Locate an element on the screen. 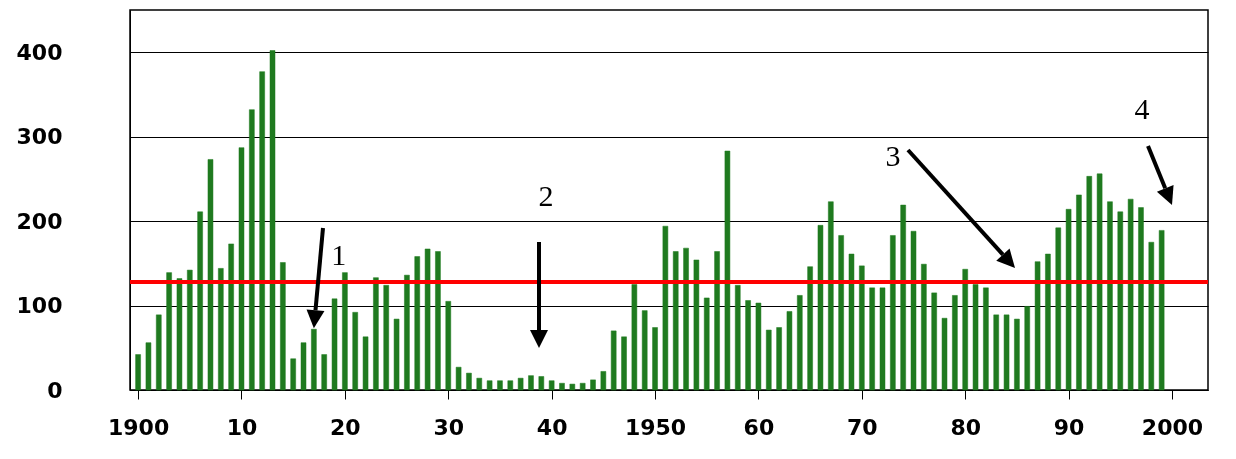  x-tick-label: 1900 is located at coordinates (138, 427).